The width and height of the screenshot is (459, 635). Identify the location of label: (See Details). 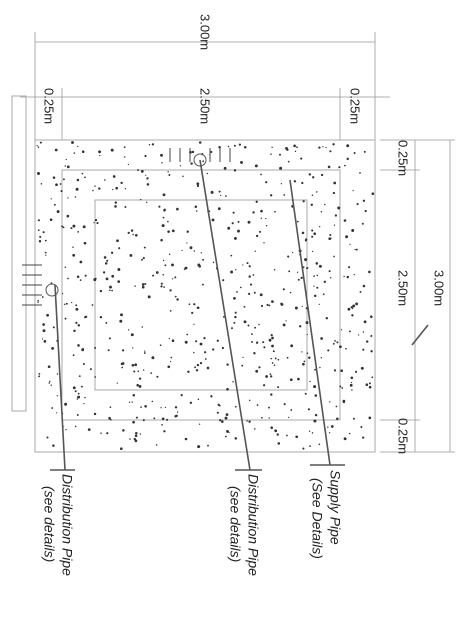
(317, 518).